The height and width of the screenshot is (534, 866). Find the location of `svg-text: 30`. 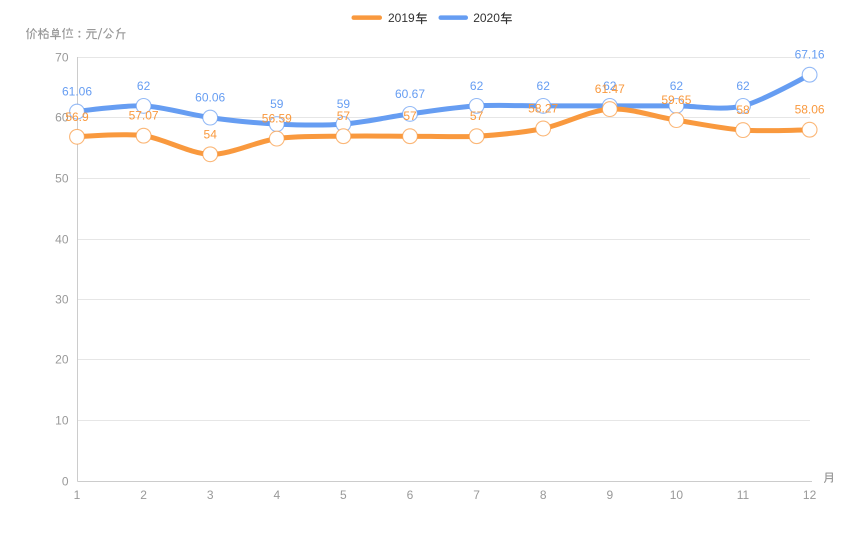

svg-text: 30 is located at coordinates (62, 300).